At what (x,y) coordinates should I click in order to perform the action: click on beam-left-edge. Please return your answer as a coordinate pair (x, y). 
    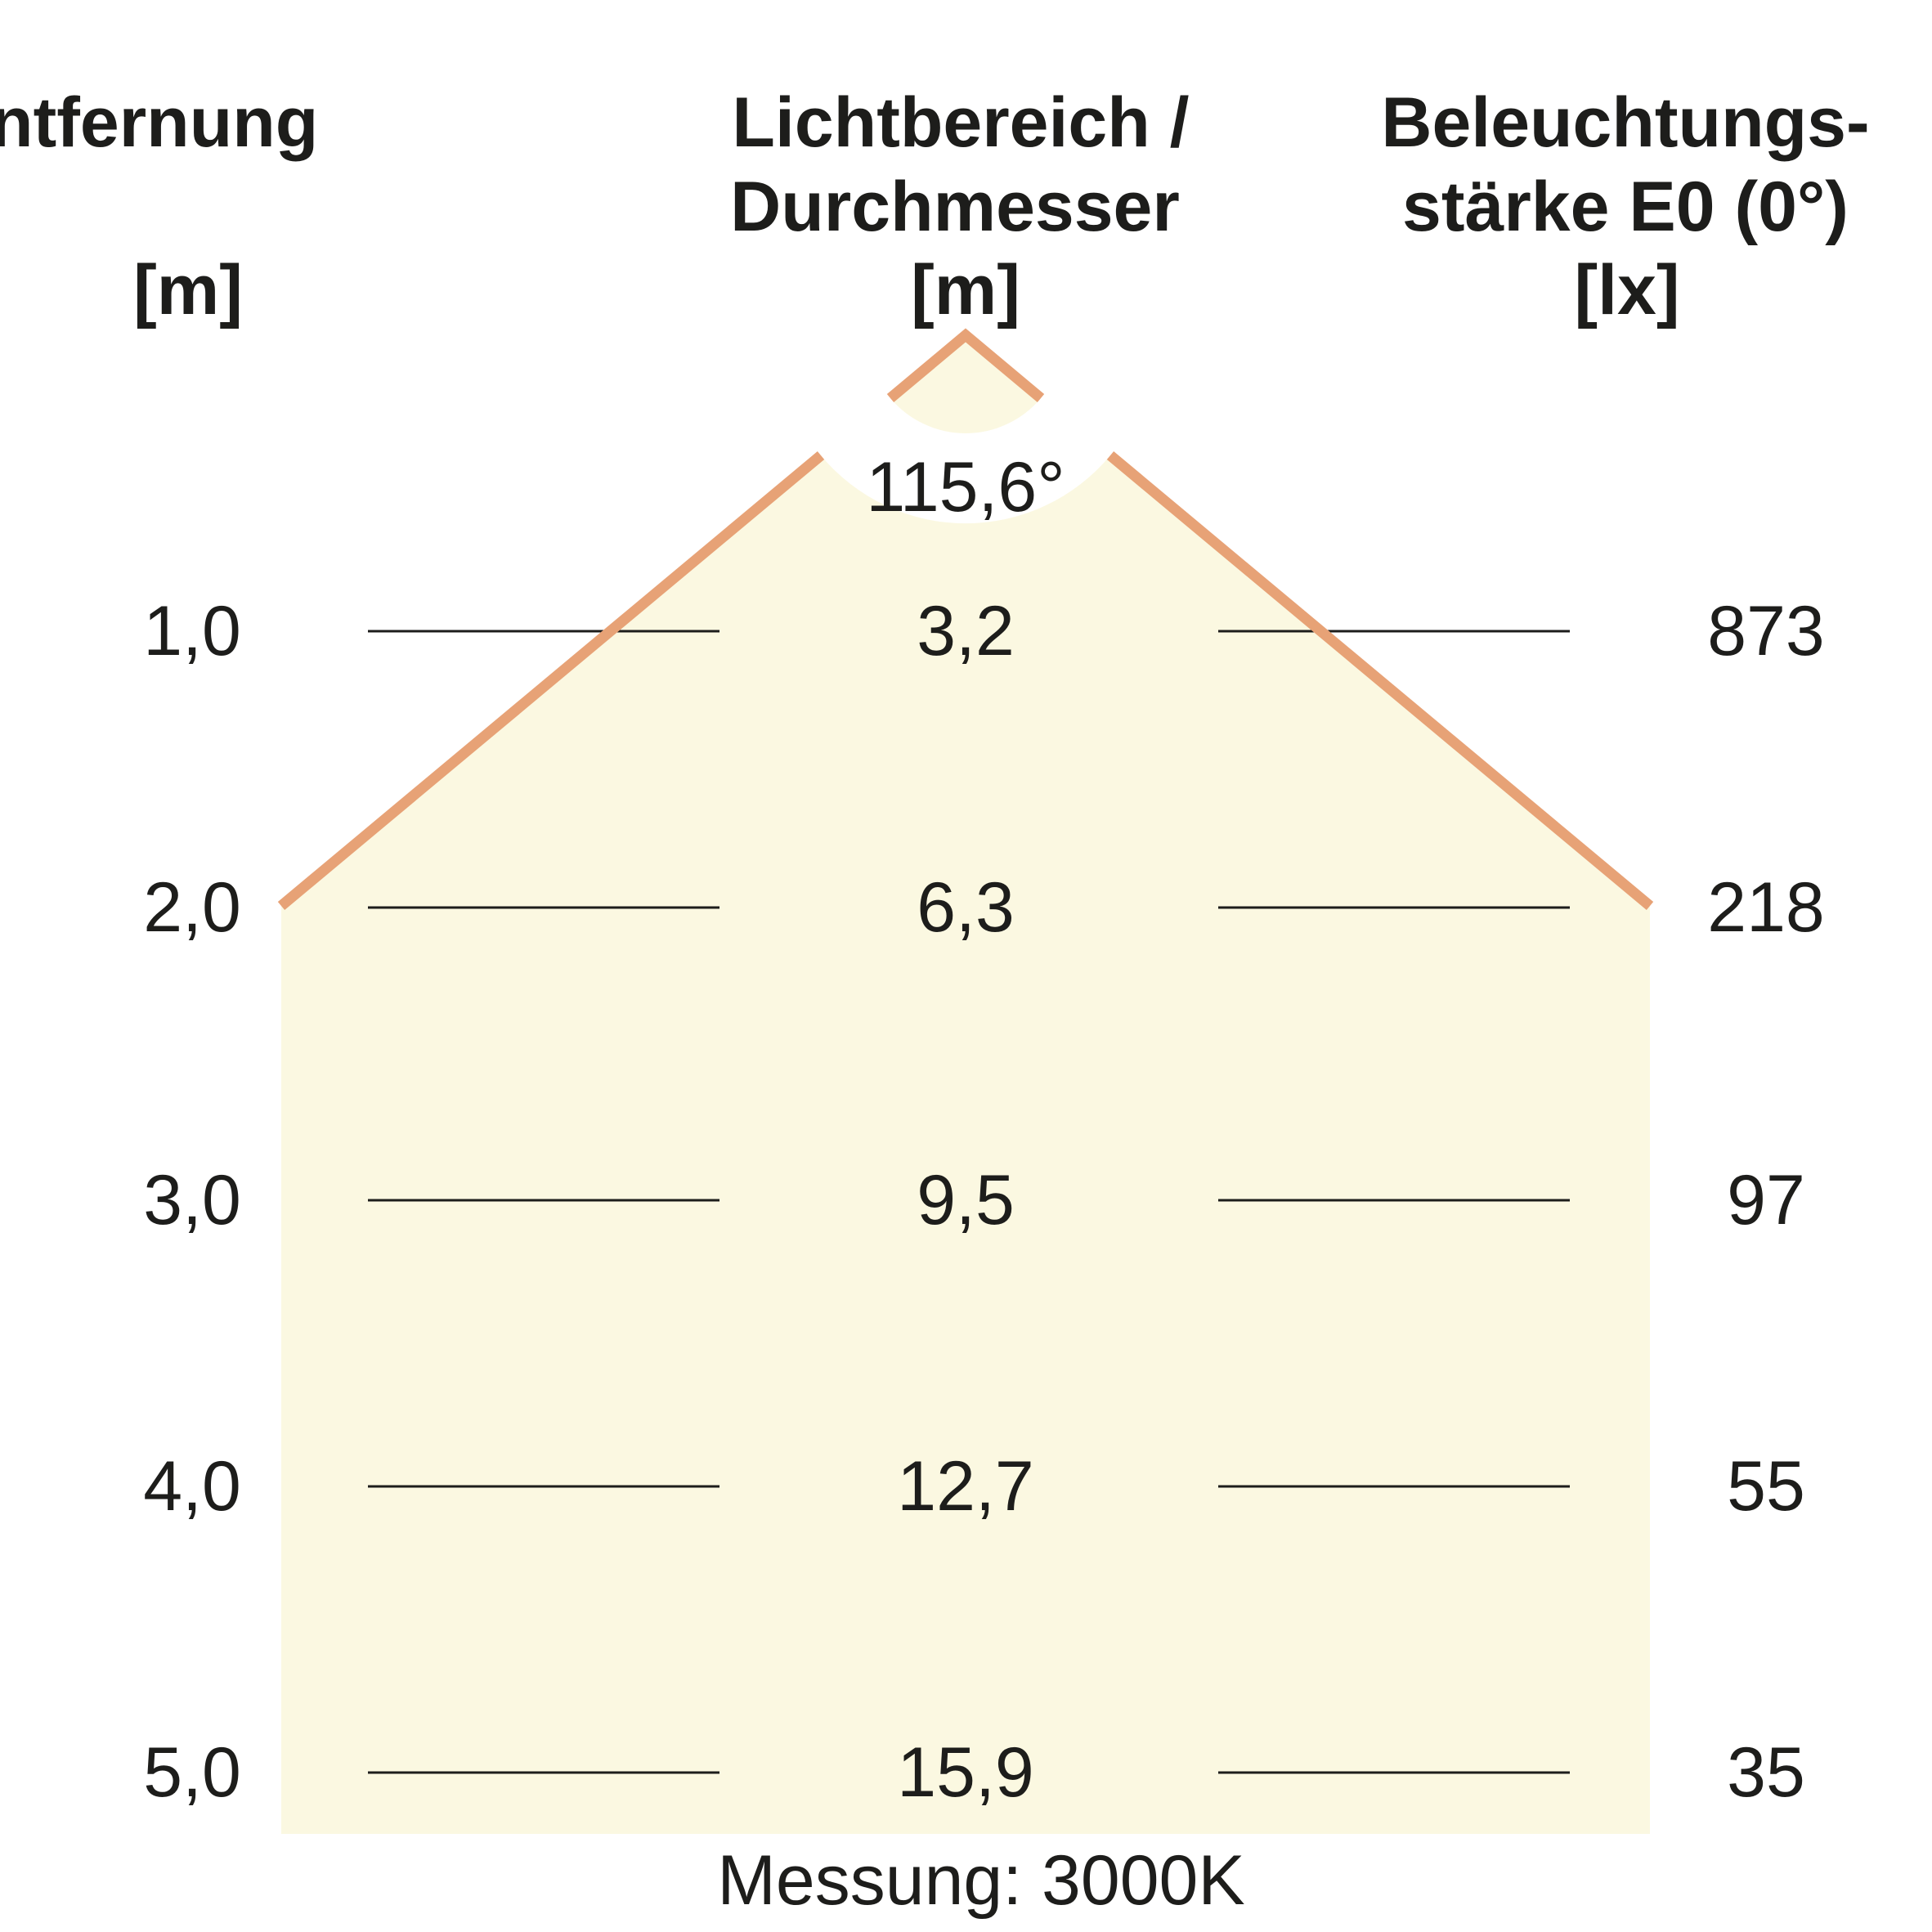
    Looking at the image, I should click on (551, 680).